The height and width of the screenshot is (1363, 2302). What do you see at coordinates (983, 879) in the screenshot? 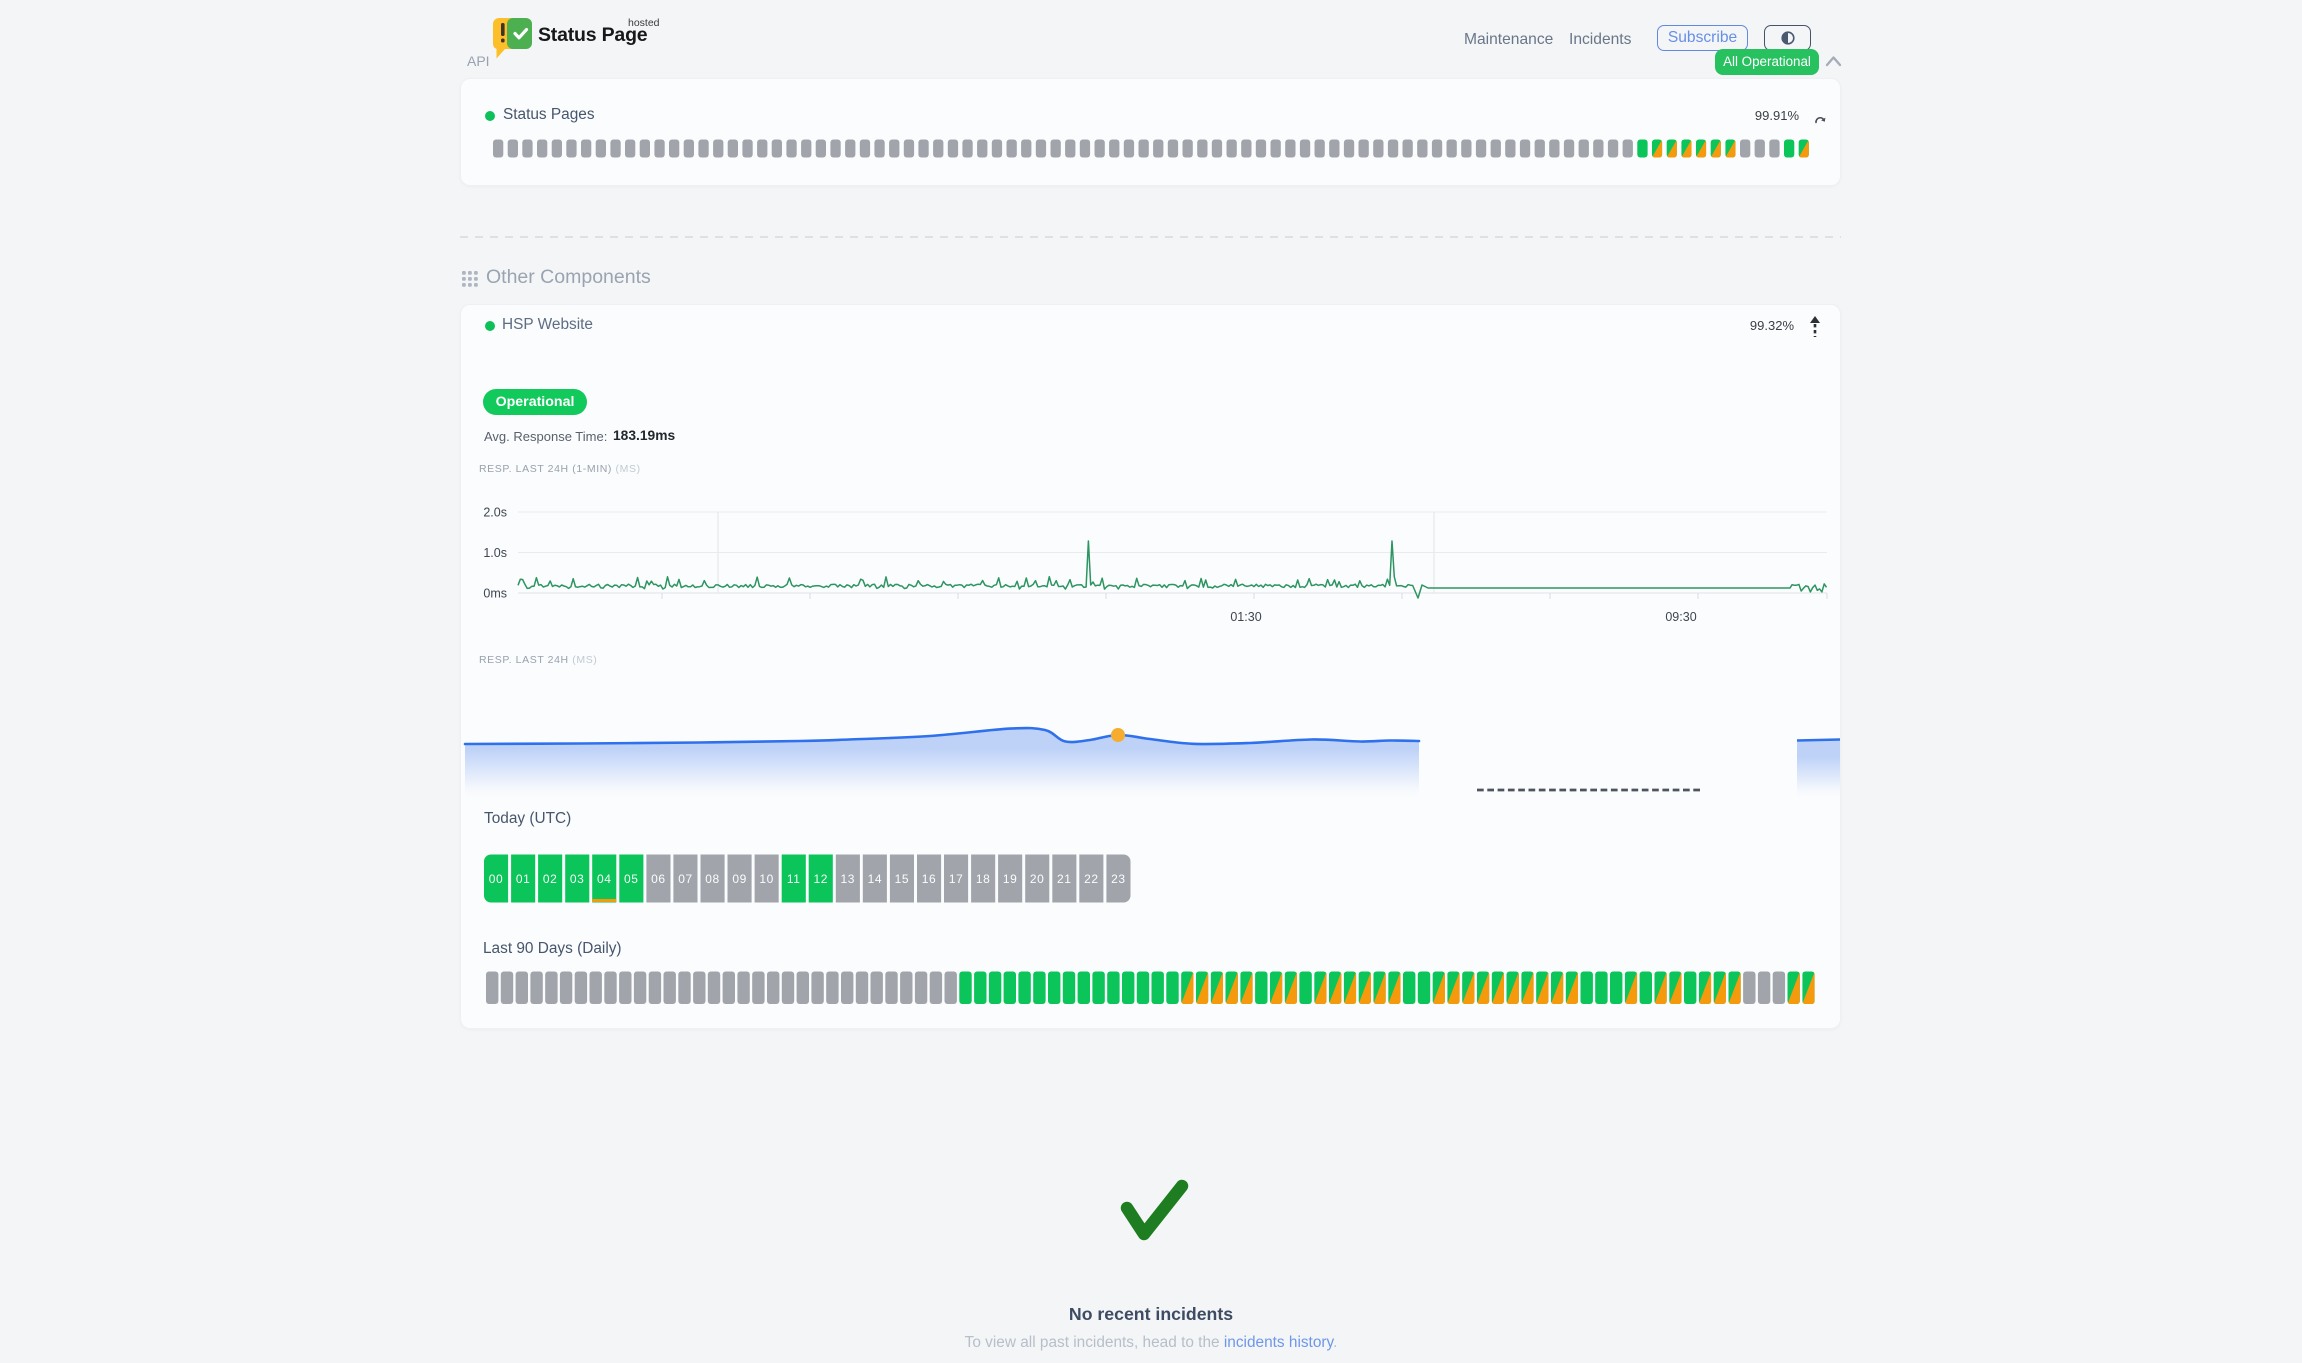
I see `svg-text: 18` at bounding box center [983, 879].